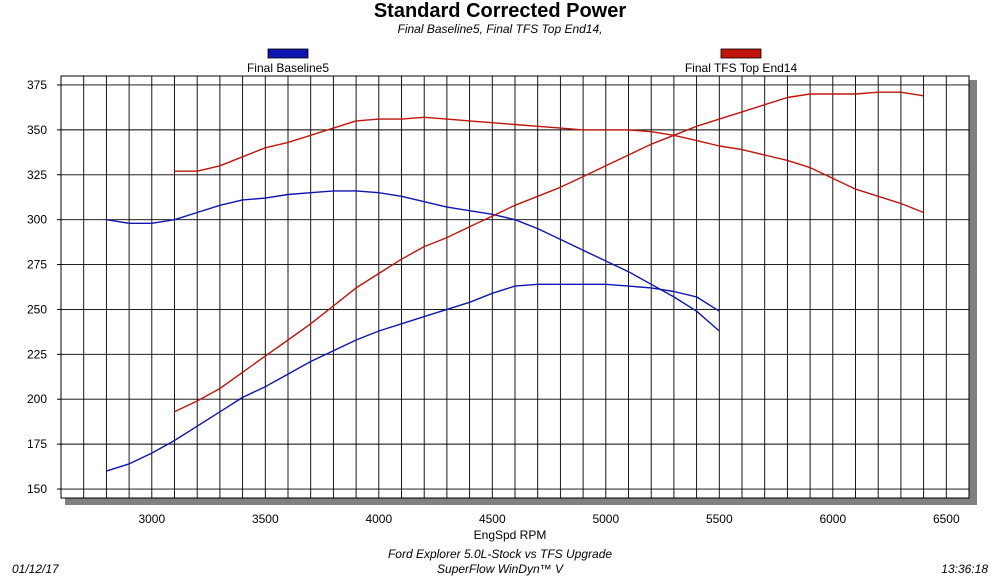 Image resolution: width=1000 pixels, height=577 pixels. I want to click on x-axis-label: EngSpd RPM, so click(510, 535).